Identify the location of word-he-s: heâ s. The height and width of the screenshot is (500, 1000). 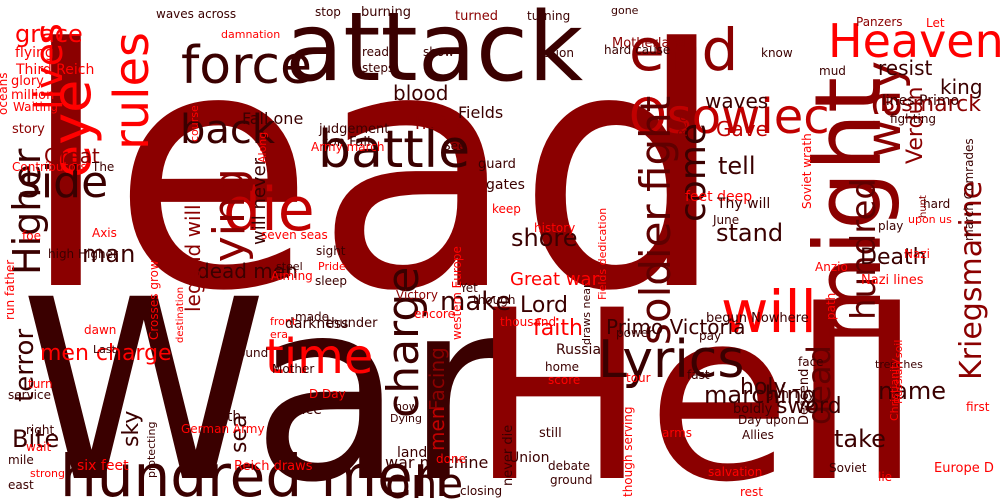
(439, 123).